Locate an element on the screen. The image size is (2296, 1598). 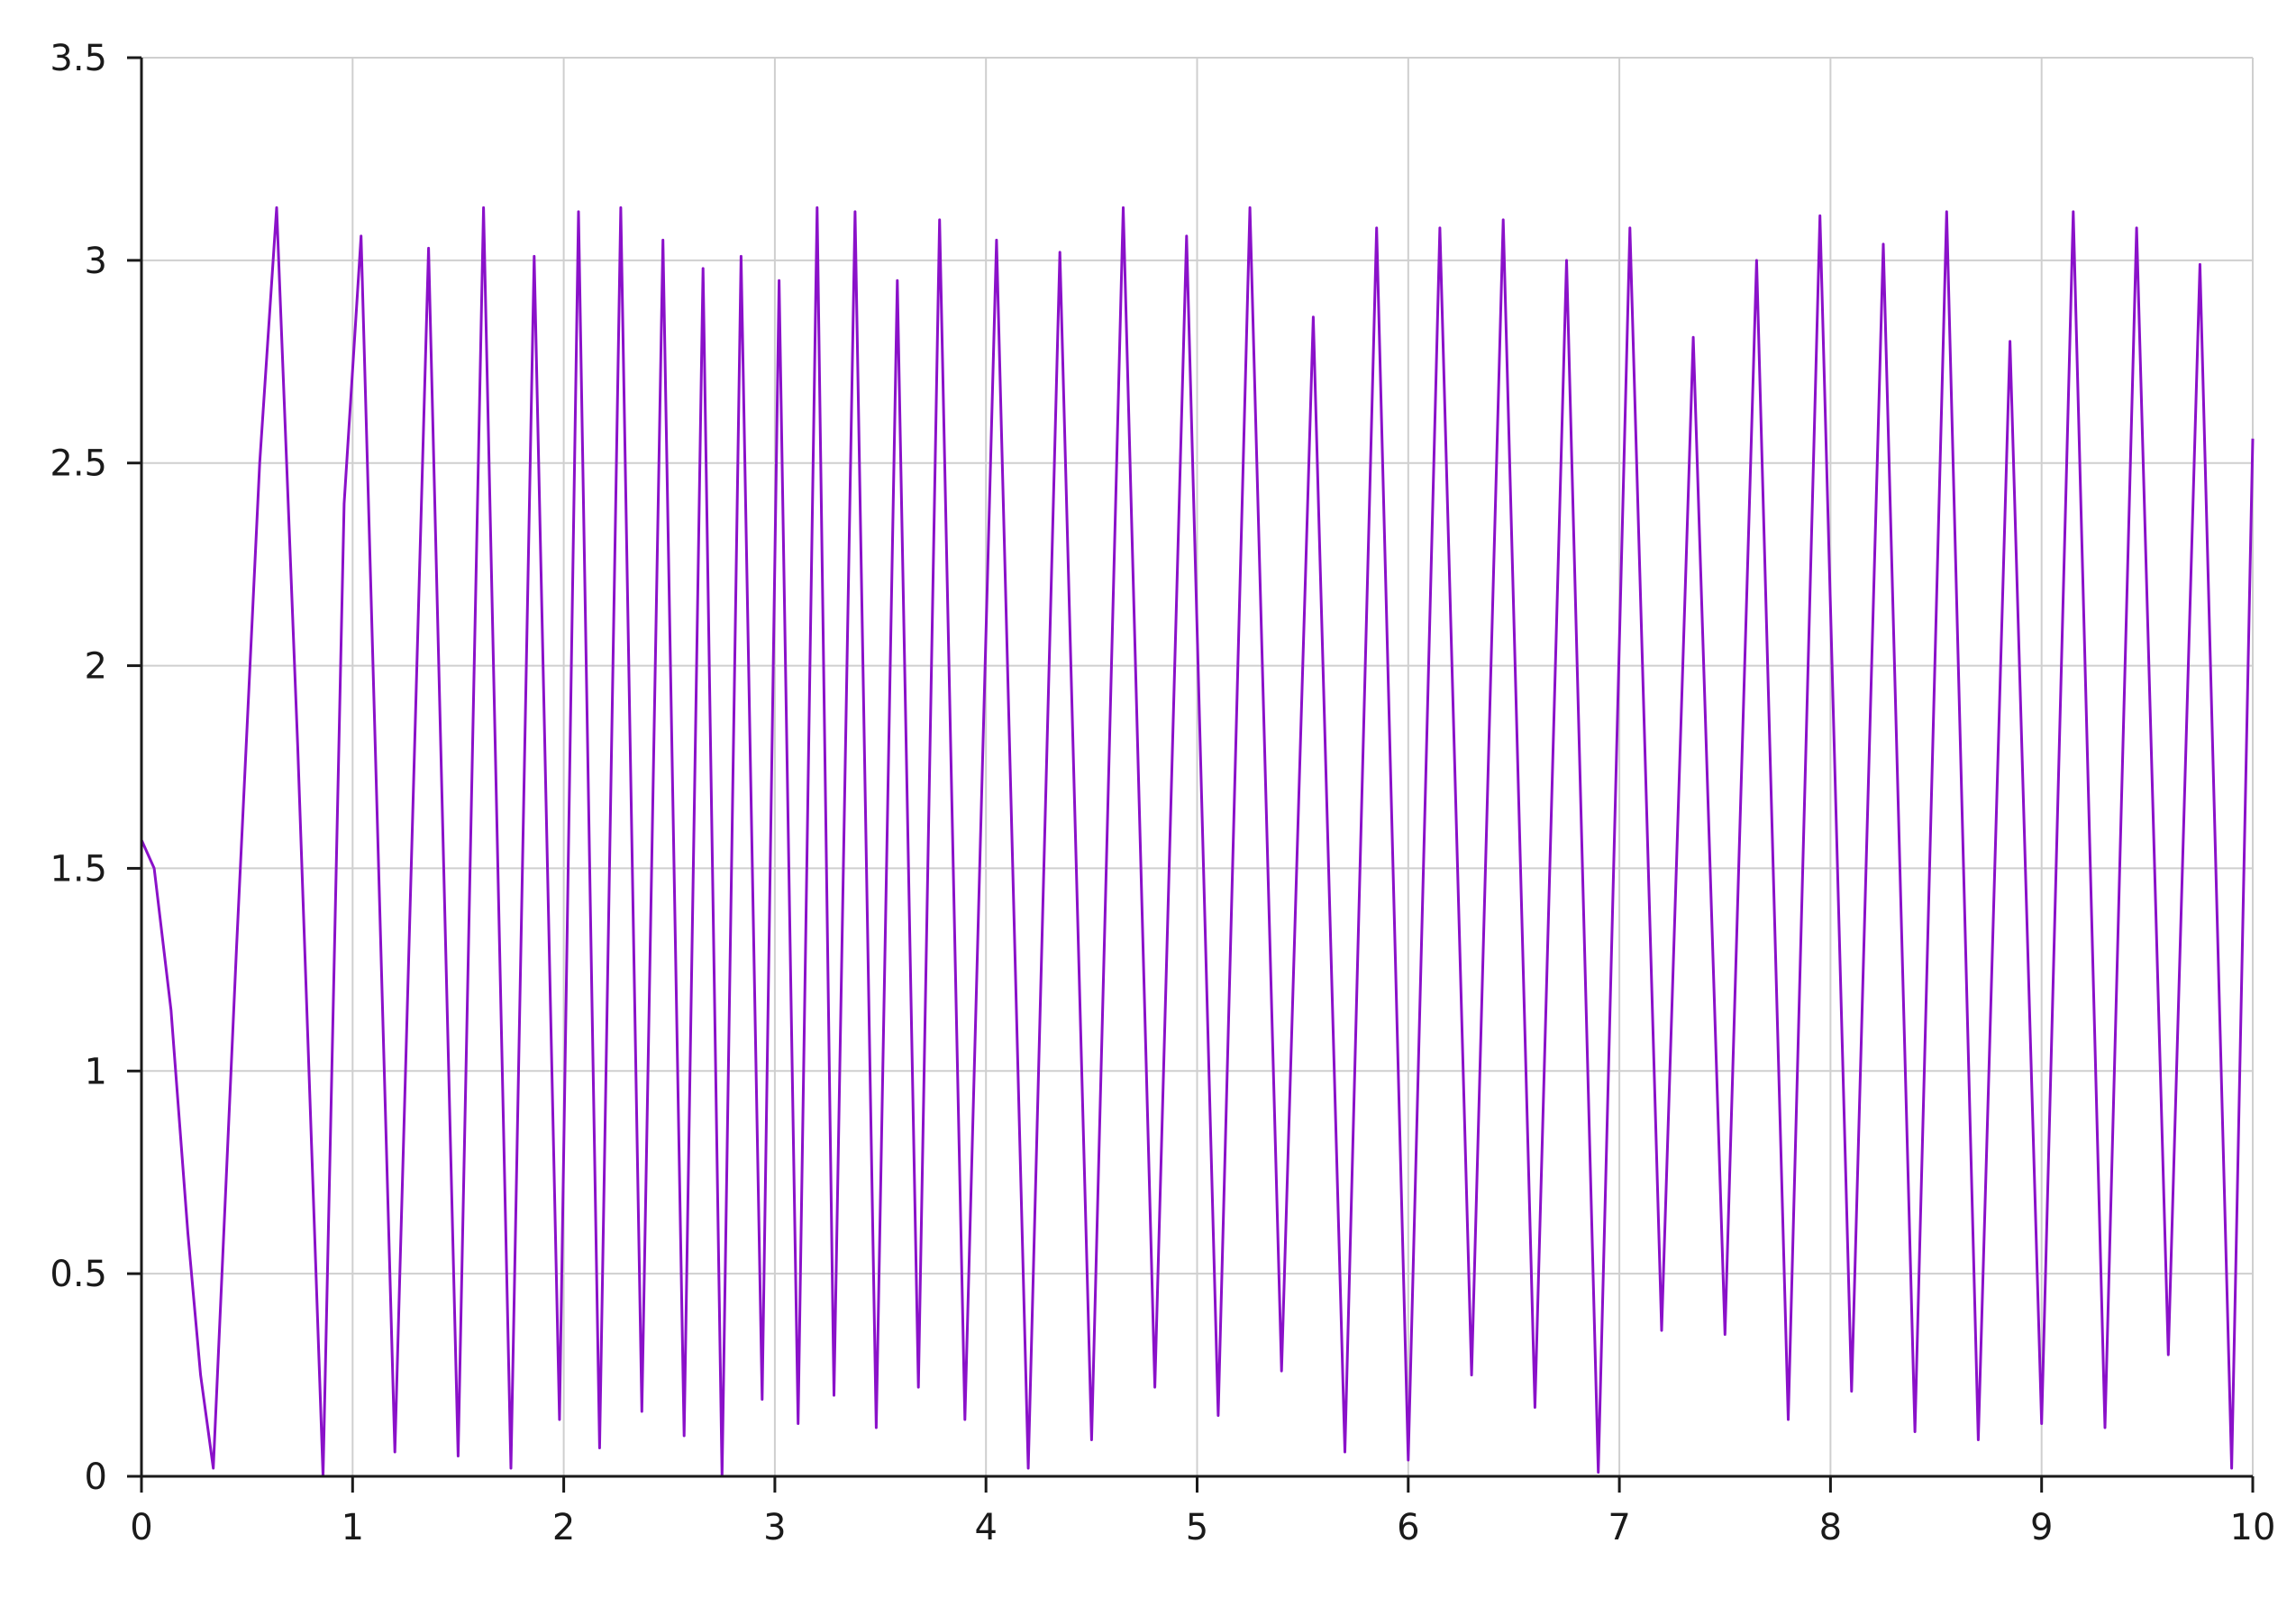
x-tick-label: 10 is located at coordinates (2253, 1527).